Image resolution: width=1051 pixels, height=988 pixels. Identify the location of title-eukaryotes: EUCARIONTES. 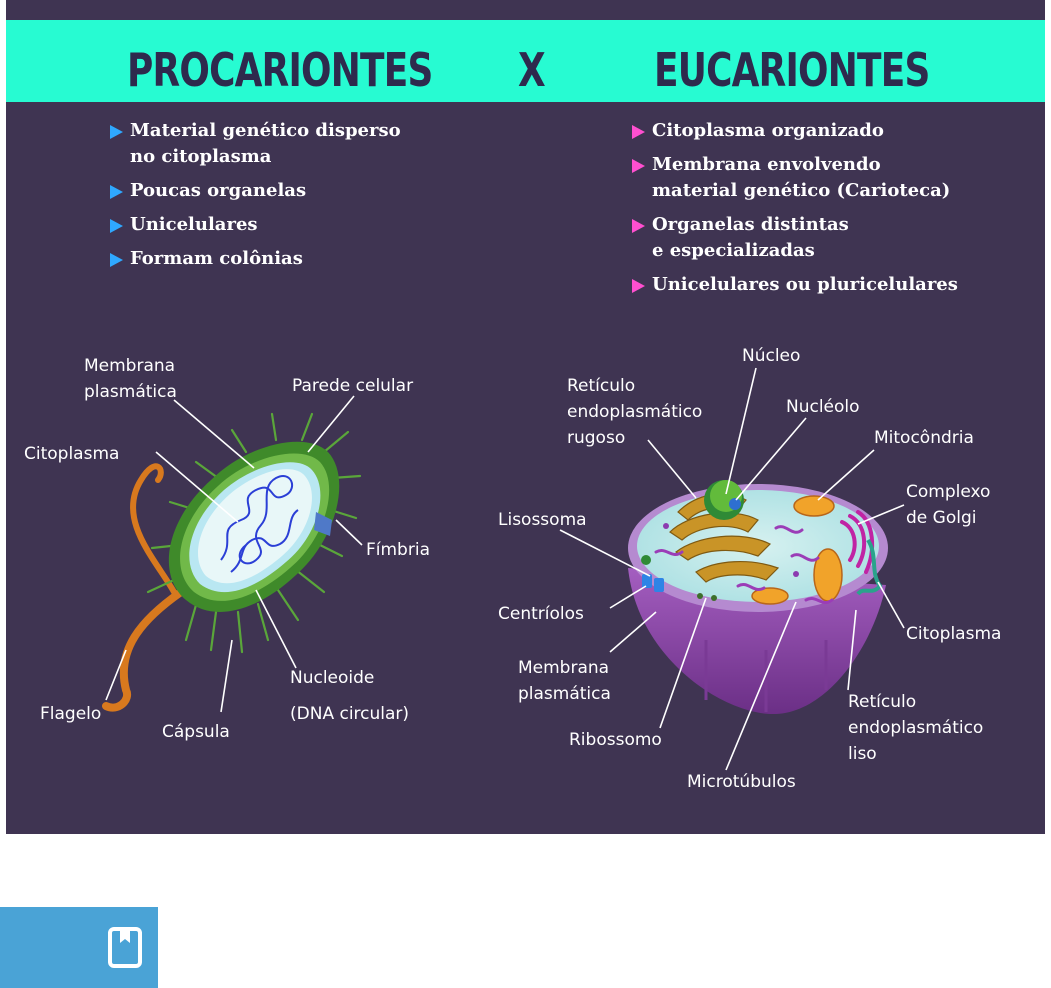
(792, 70).